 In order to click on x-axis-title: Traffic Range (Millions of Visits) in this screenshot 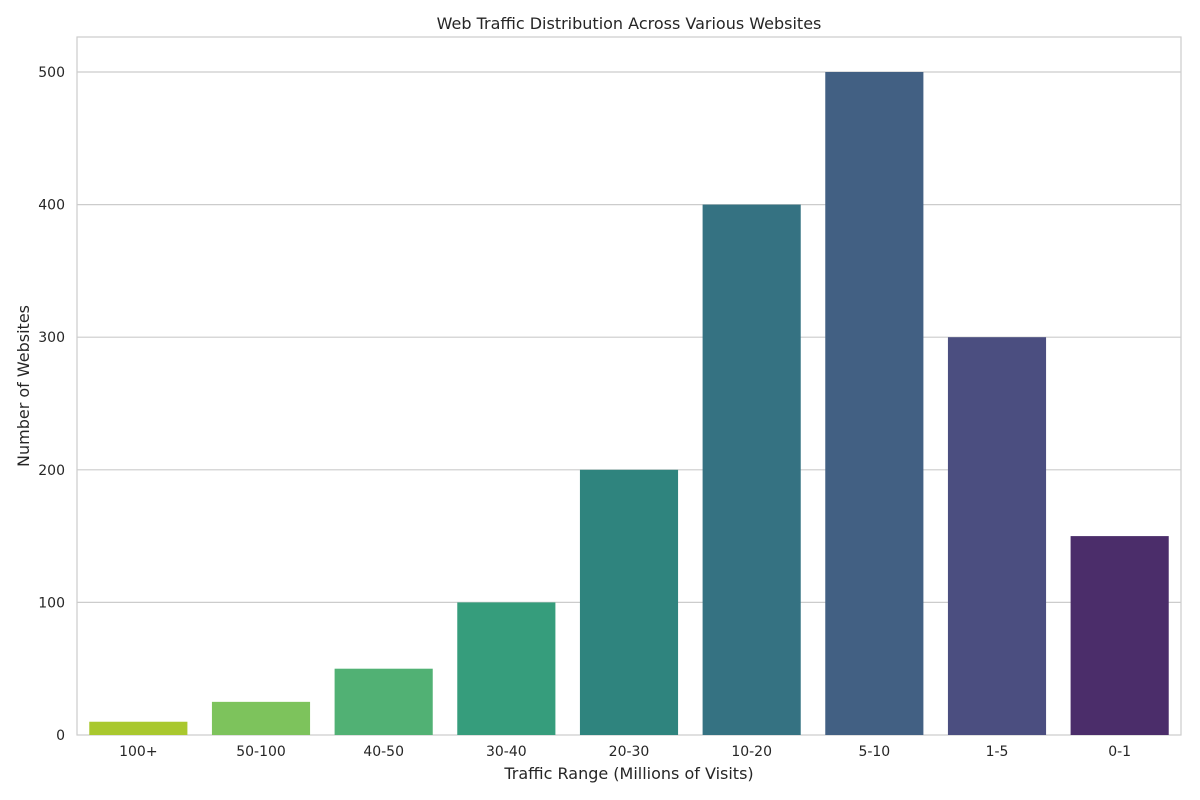, I will do `click(628, 773)`.